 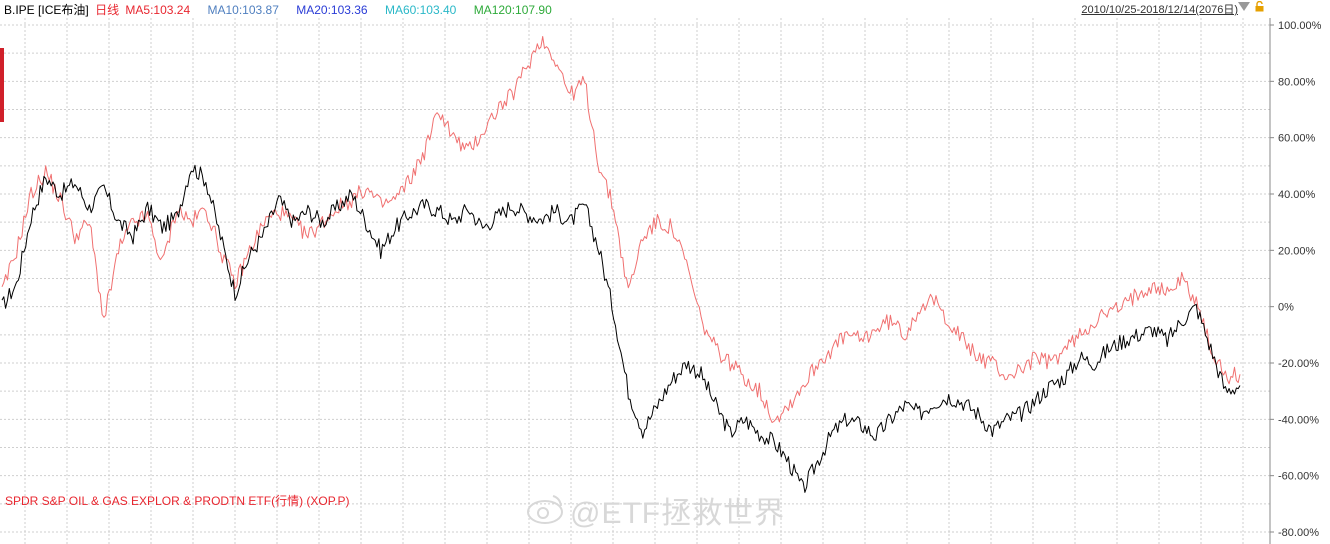 I want to click on symbol-label: B.IPE, so click(x=19, y=10).